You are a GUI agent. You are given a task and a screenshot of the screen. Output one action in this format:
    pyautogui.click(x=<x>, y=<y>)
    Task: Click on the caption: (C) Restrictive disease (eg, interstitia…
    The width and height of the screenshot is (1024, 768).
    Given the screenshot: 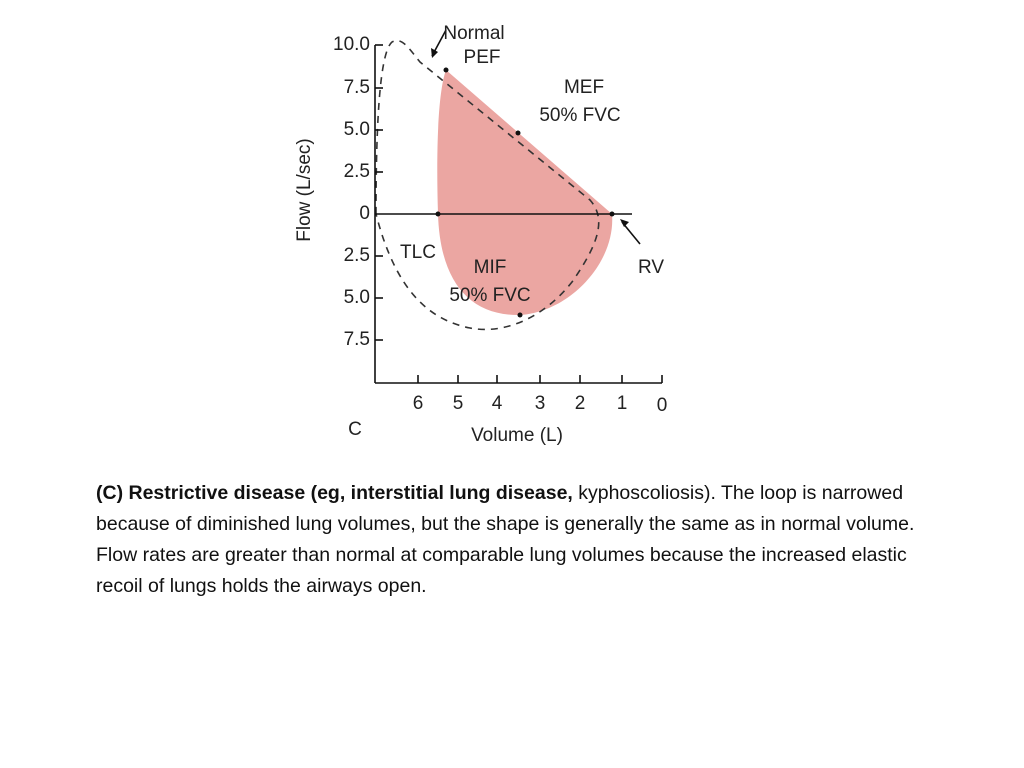 What is the action you would take?
    pyautogui.click(x=506, y=540)
    